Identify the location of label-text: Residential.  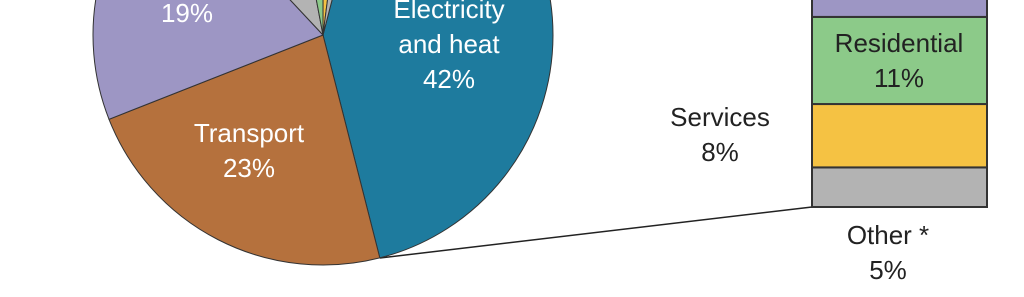
(899, 43).